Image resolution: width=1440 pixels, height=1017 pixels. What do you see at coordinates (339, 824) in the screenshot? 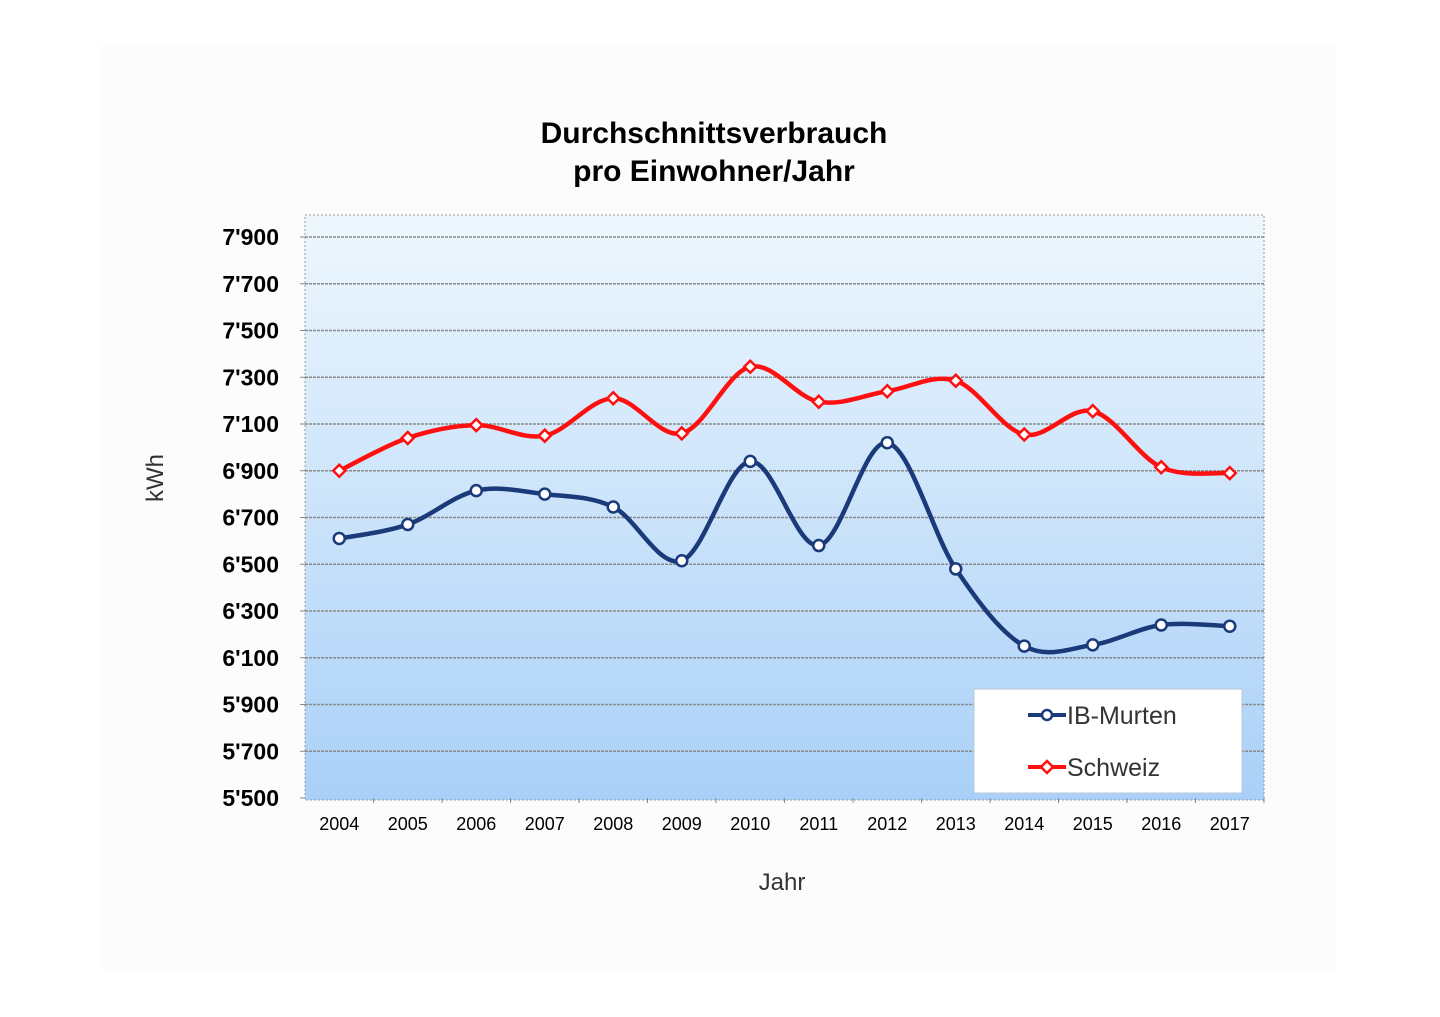
I see `x-tick-label: 2004` at bounding box center [339, 824].